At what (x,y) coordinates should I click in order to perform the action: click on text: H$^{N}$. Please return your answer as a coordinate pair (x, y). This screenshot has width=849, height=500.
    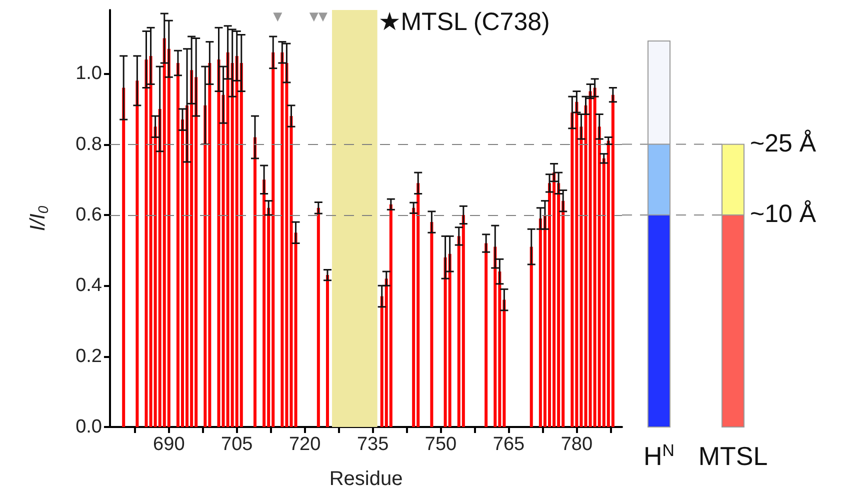
    Looking at the image, I should click on (659, 455).